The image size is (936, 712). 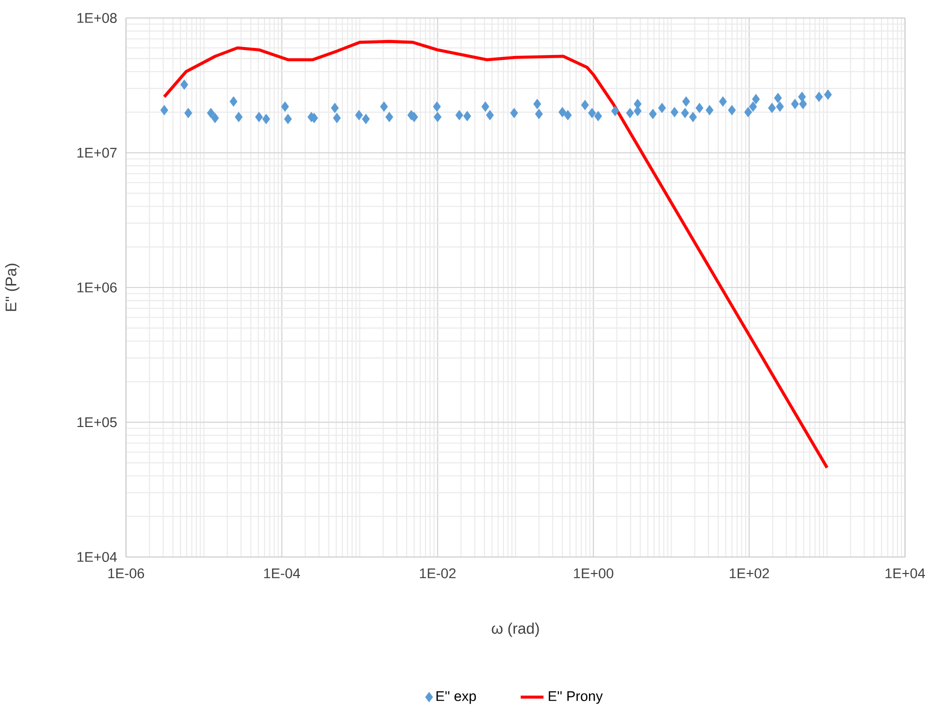 What do you see at coordinates (97, 153) in the screenshot?
I see `y-tick-label: 1E+07` at bounding box center [97, 153].